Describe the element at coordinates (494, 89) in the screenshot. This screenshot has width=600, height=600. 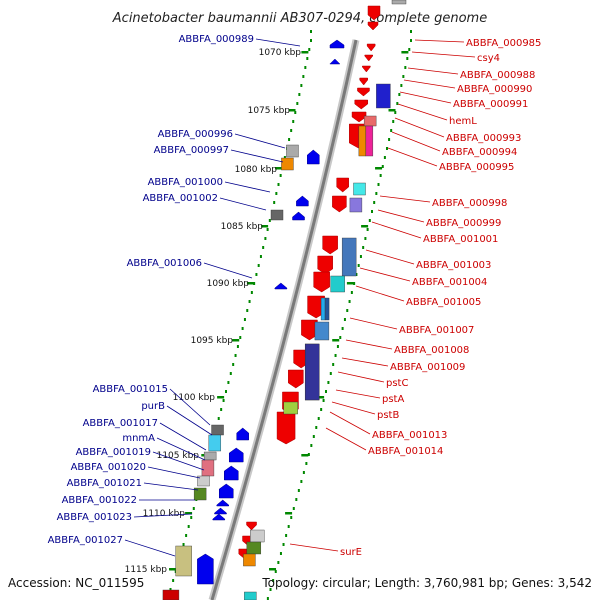
I see `gene-label: ABBFA_000990` at that location.